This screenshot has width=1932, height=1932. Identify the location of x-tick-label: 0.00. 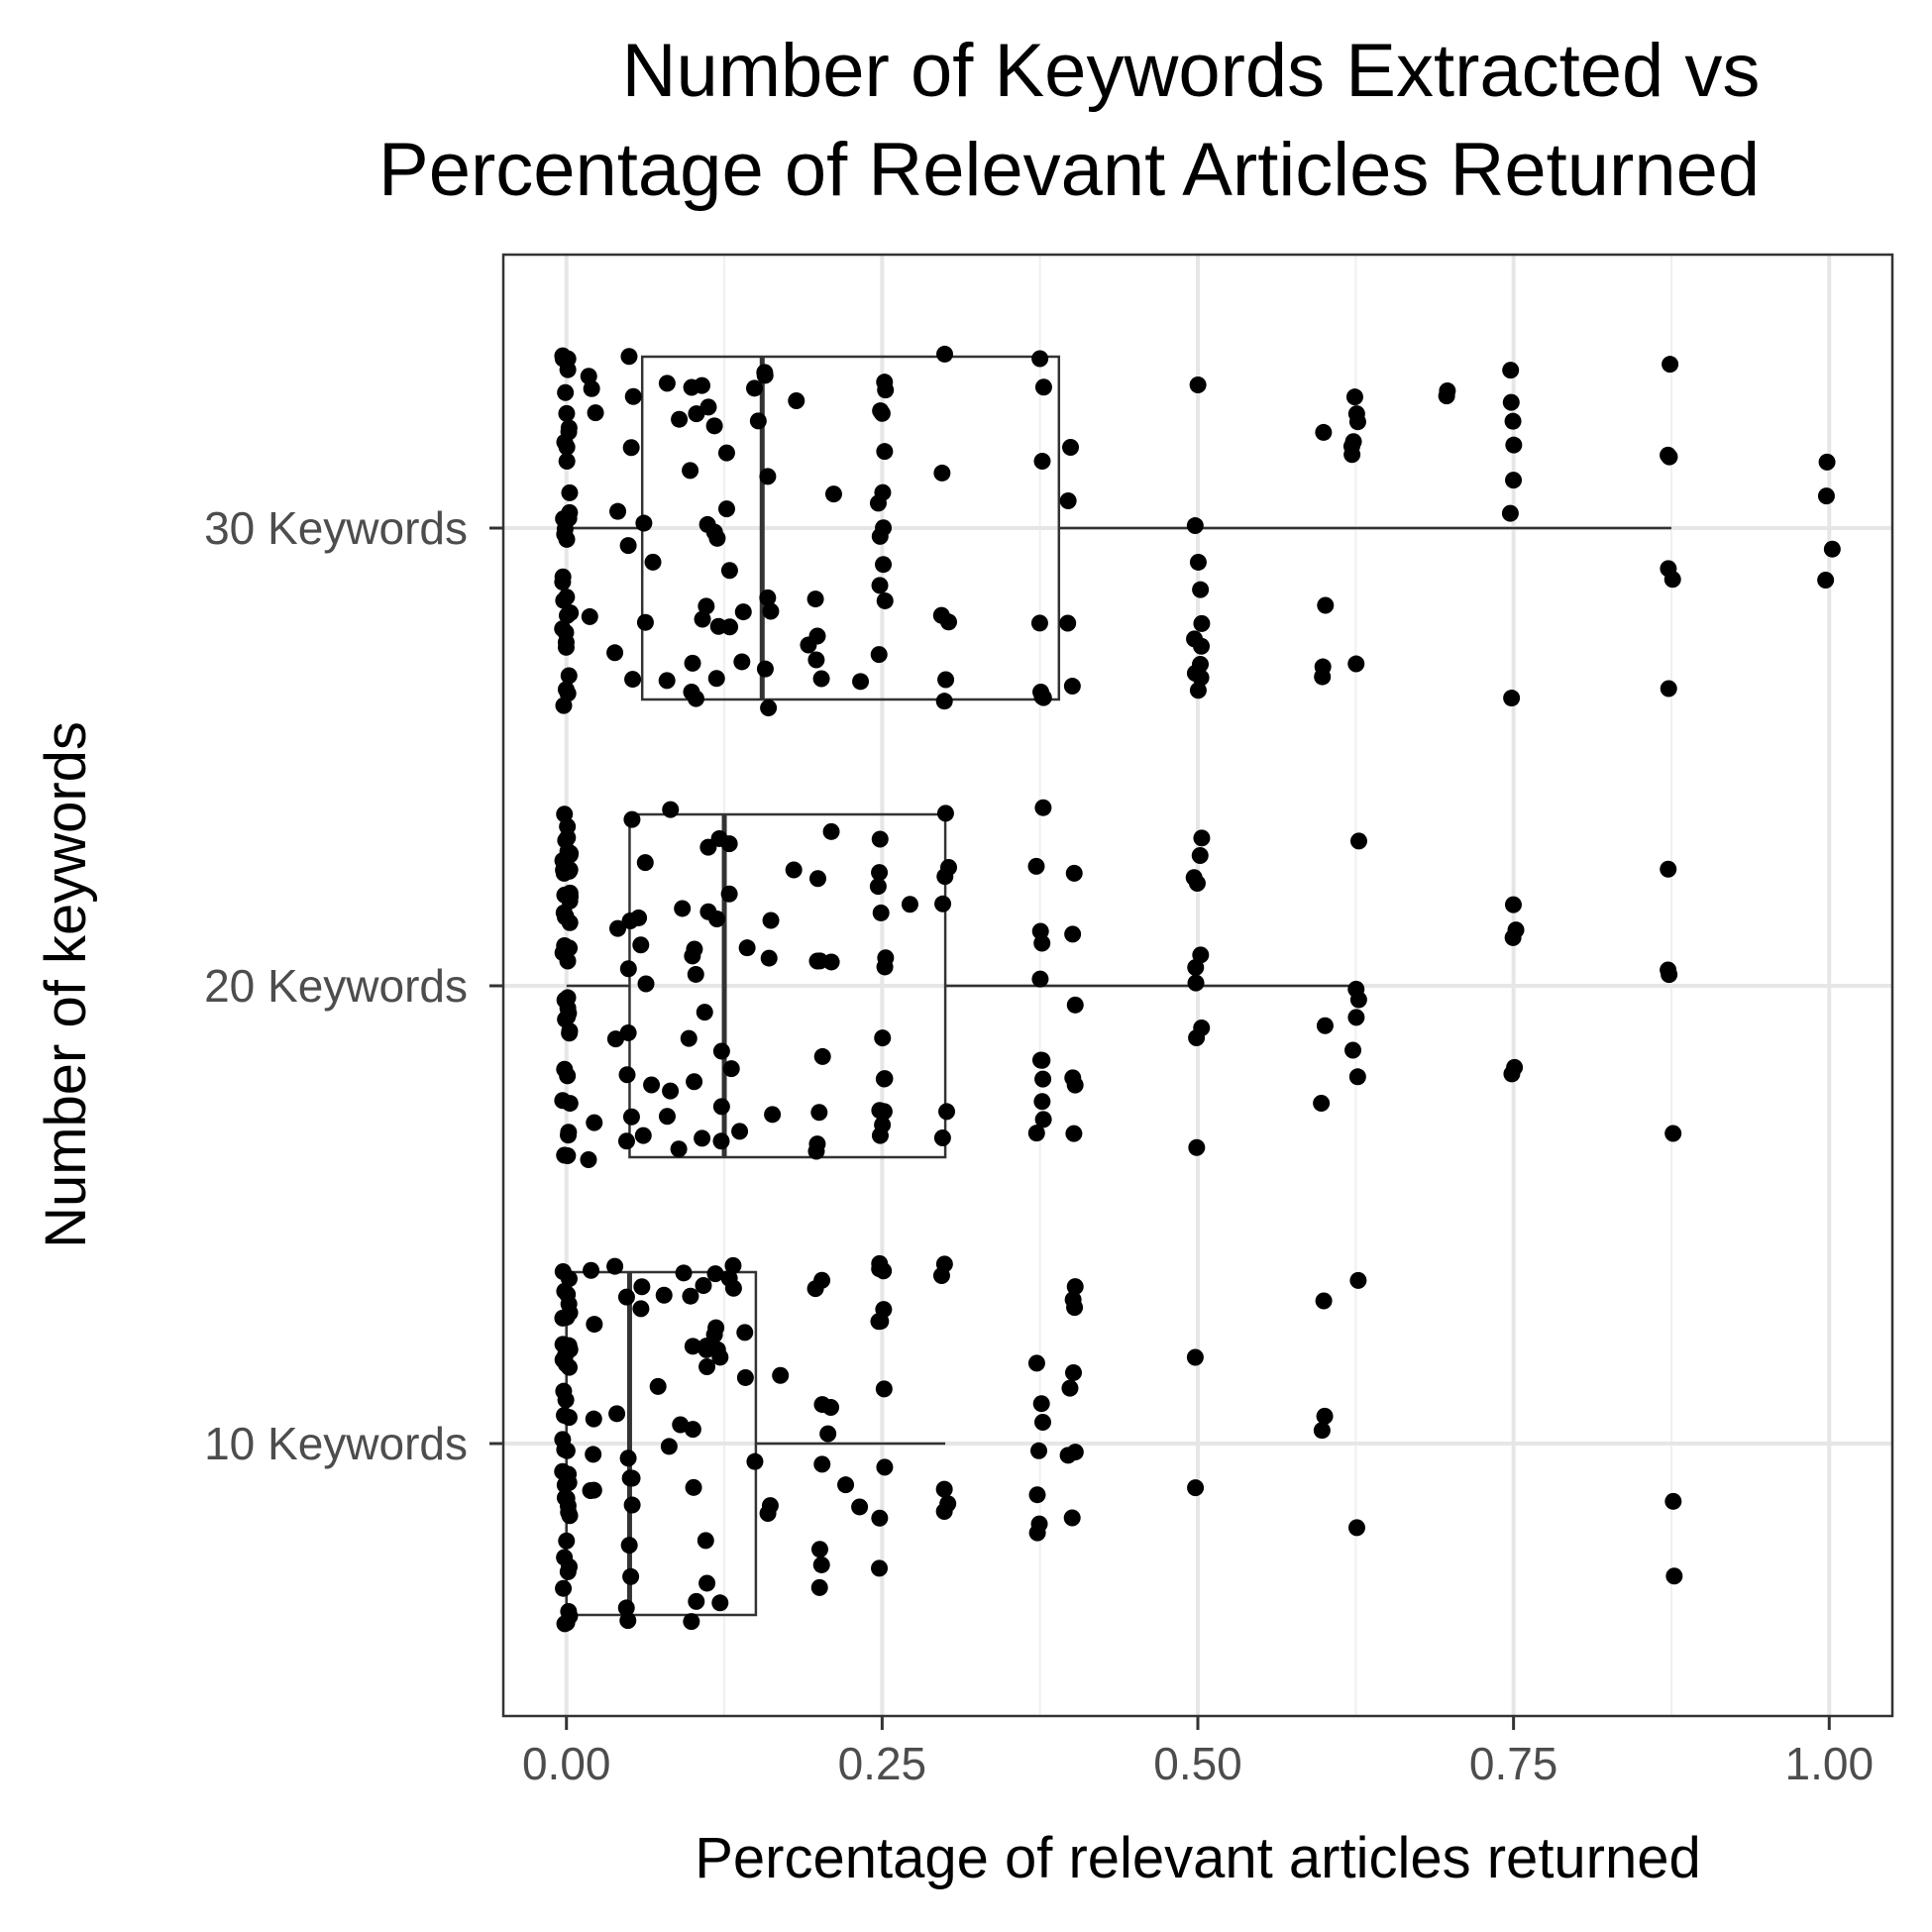
(566, 1764).